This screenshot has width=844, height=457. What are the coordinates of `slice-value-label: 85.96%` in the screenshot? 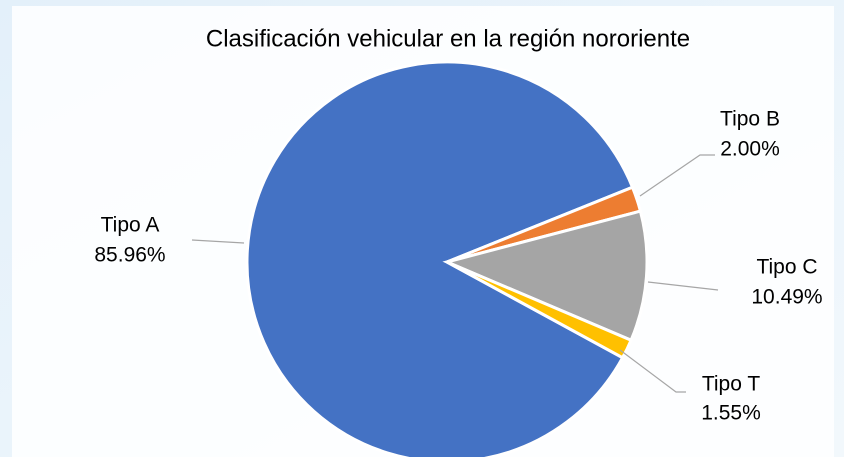 It's located at (129, 255).